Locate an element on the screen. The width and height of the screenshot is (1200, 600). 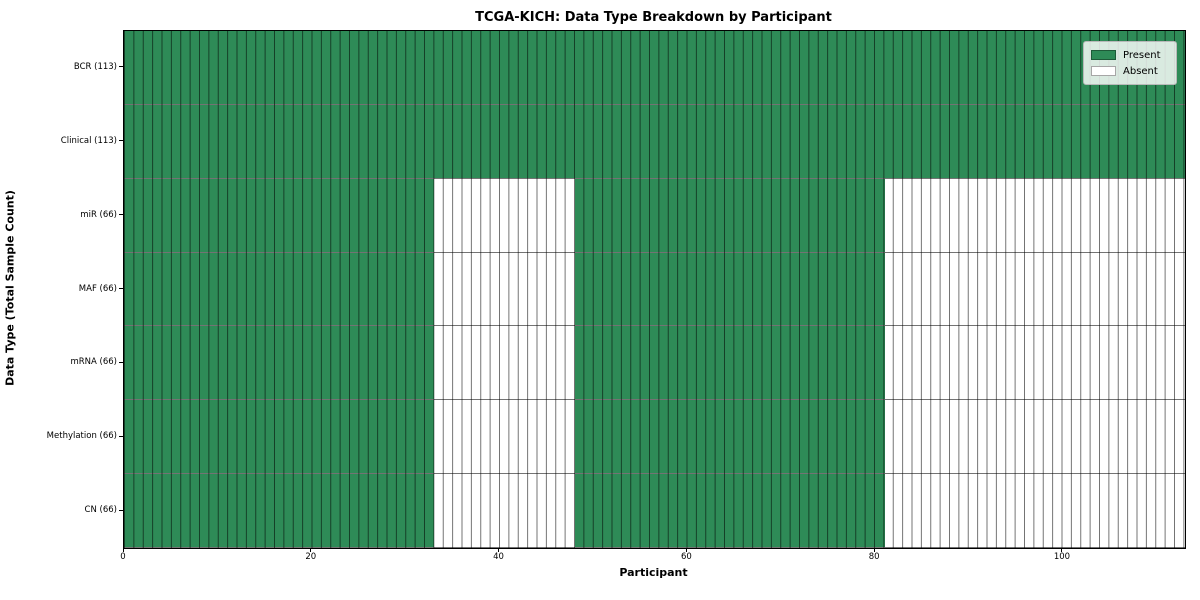
y-axis-label: Data Type (Total Sample Count) is located at coordinates (10, 288).